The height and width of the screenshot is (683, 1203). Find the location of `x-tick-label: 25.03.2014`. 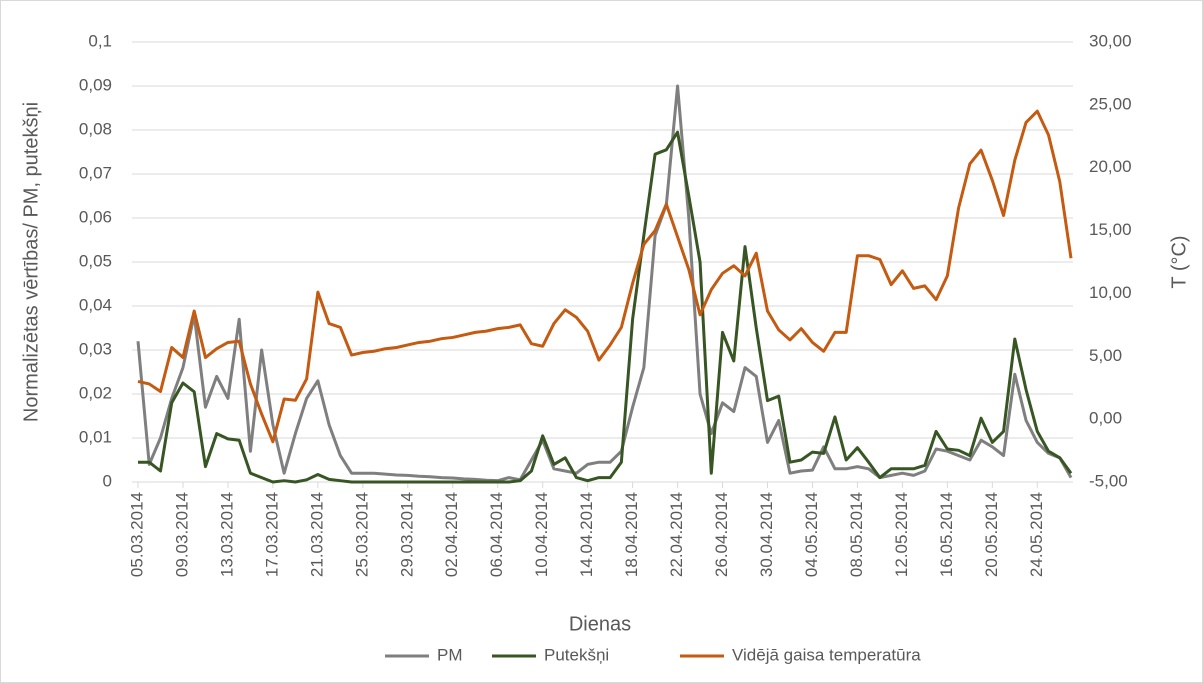

x-tick-label: 25.03.2014 is located at coordinates (361, 534).